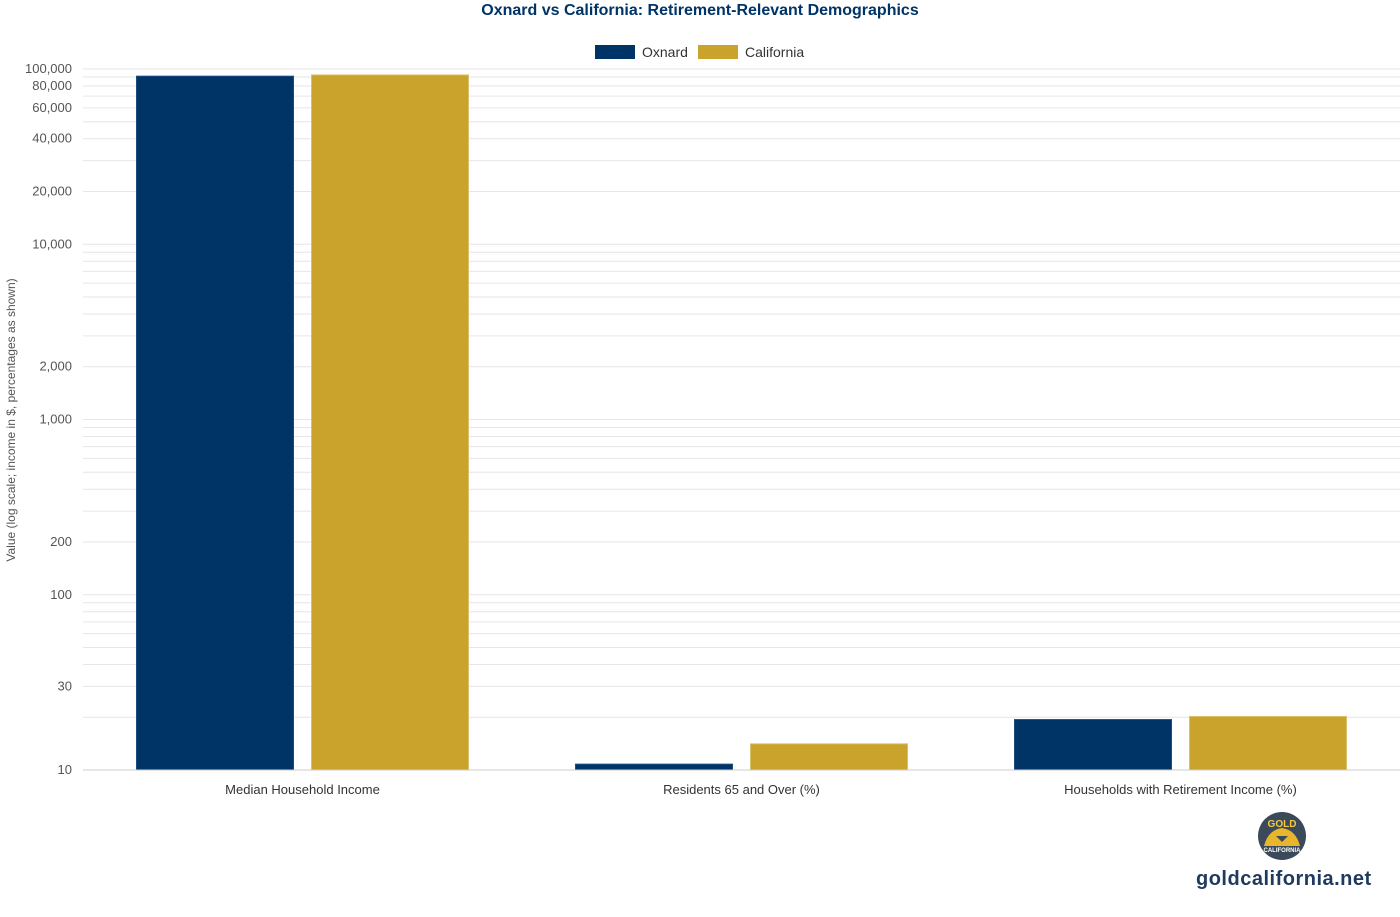  What do you see at coordinates (302, 789) in the screenshot?
I see `x-tick-label: Median Household Income` at bounding box center [302, 789].